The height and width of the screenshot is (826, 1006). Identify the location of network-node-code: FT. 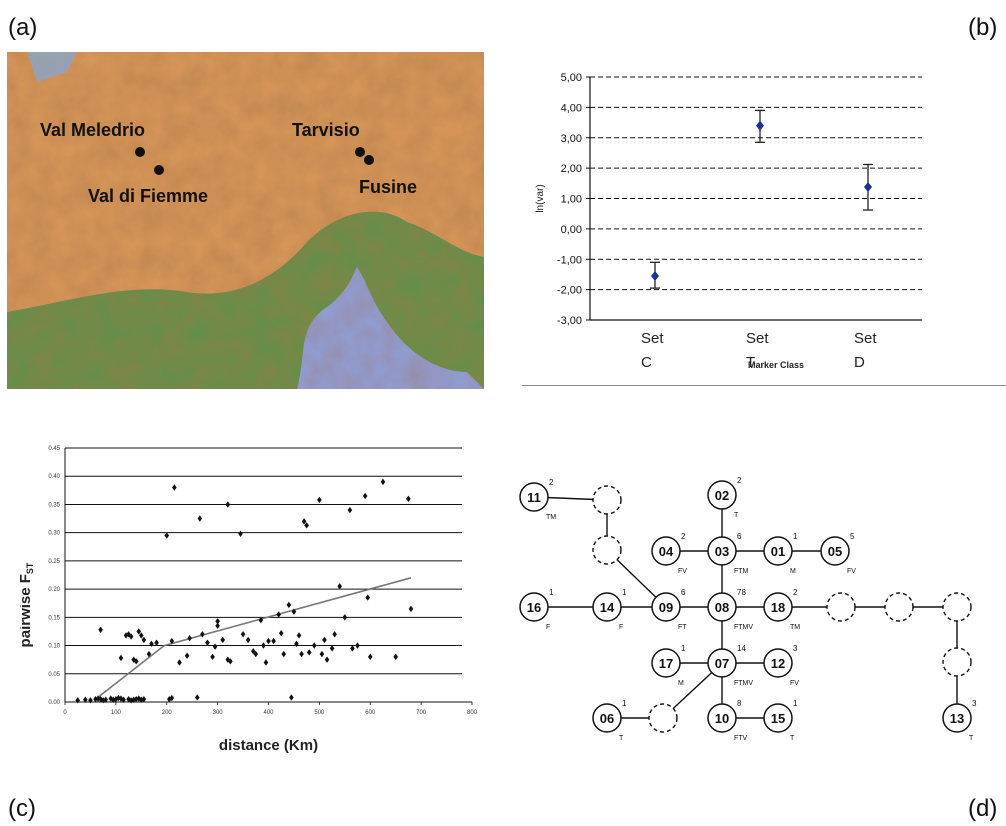
(682, 627).